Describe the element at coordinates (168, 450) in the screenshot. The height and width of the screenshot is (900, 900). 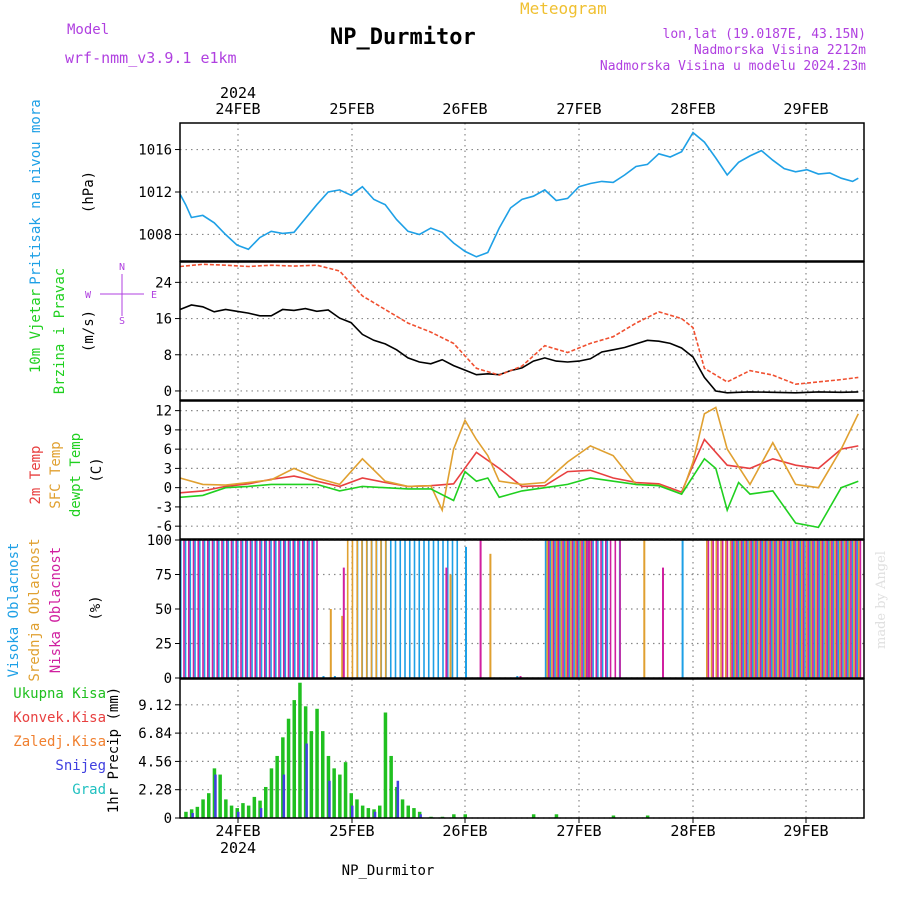
I see `y-tick-label: 6` at that location.